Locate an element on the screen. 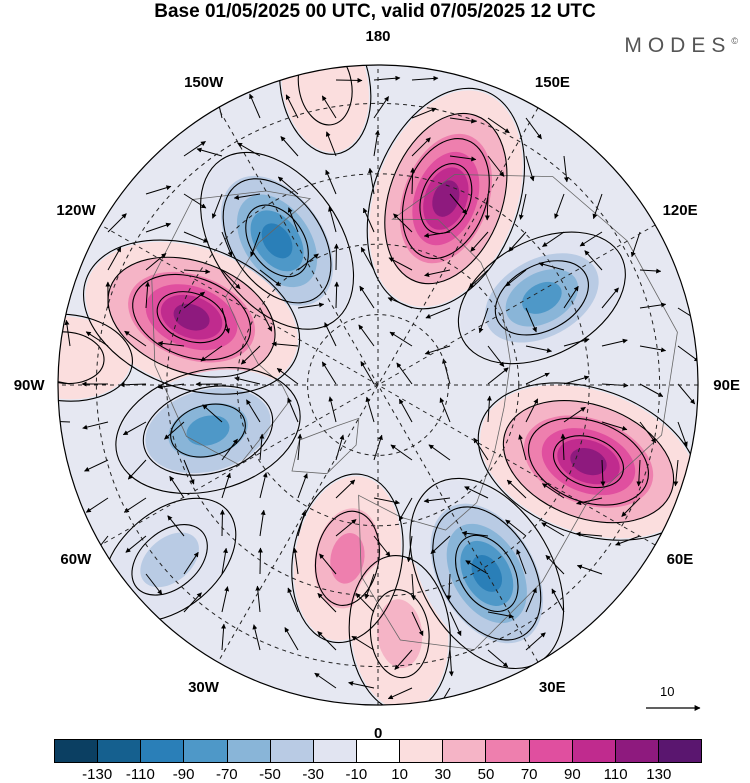  longitude-label: 150E is located at coordinates (552, 83).